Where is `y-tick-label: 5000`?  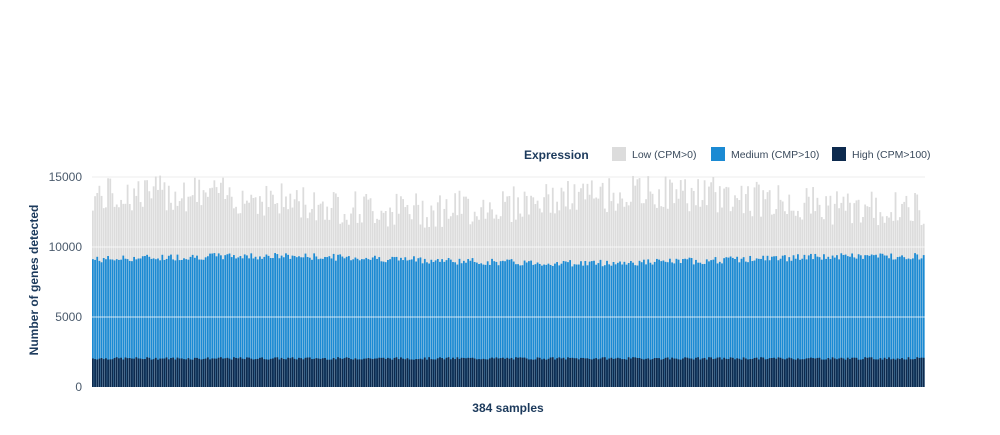
y-tick-label: 5000 is located at coordinates (68, 317).